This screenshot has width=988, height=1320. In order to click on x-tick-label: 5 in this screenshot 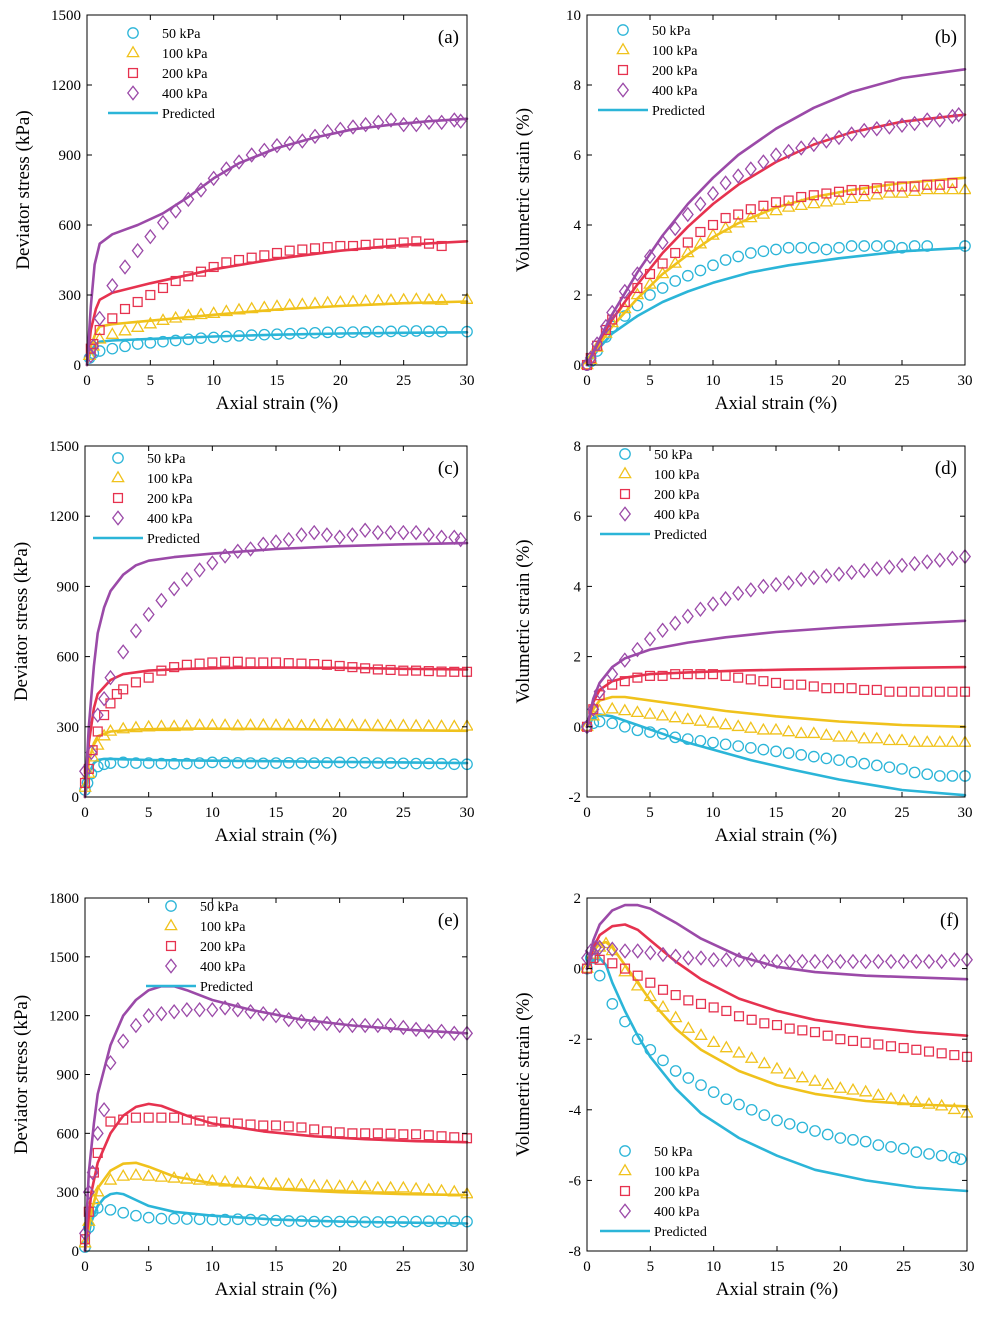, I will do `click(149, 813)`.